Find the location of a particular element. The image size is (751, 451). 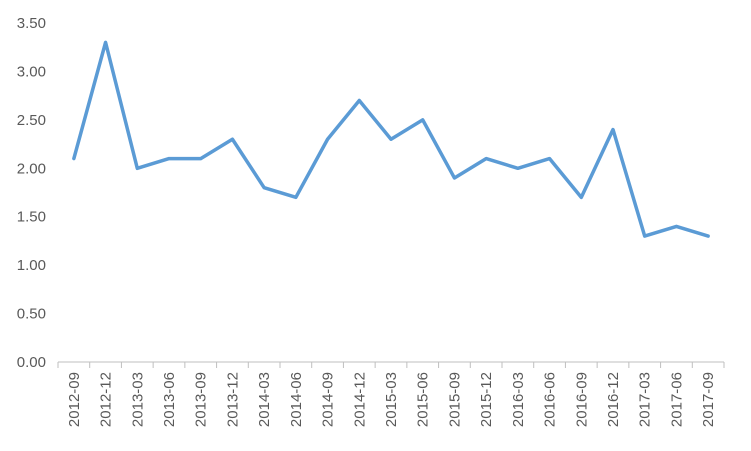

x-tick-label: 2013-12 is located at coordinates (232, 399).